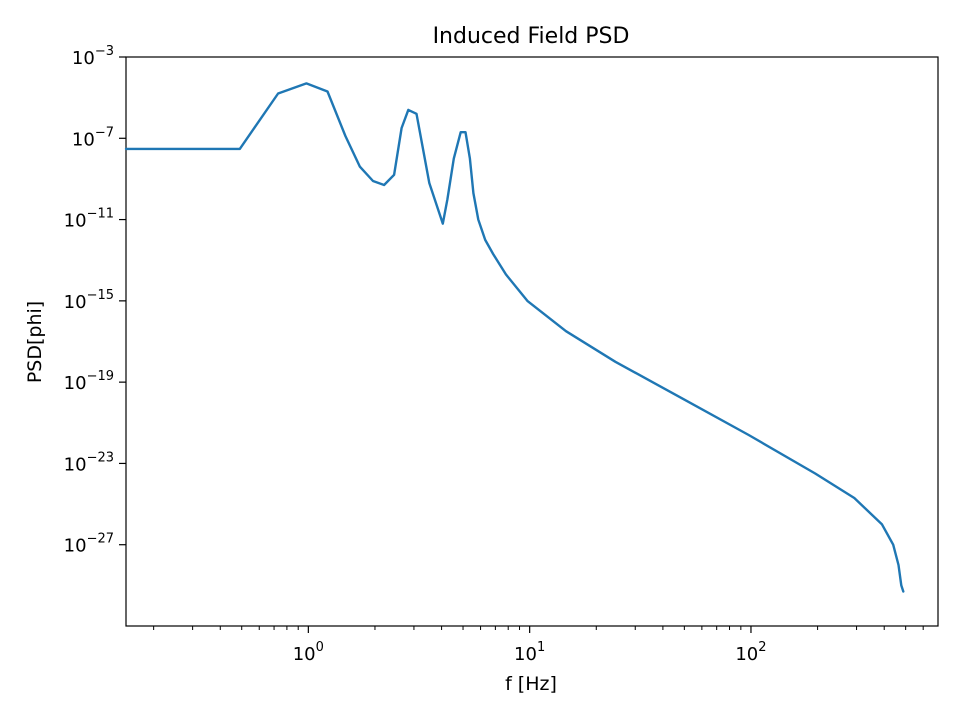 The image size is (960, 720). I want to click on y-axis-ticks: 10⁻³ 10⁻⁷ 10⁻¹¹ 10⁻¹⁵ 10⁻¹⁹ 10⁻²³ 10⁻²⁷, so click(95, 300).